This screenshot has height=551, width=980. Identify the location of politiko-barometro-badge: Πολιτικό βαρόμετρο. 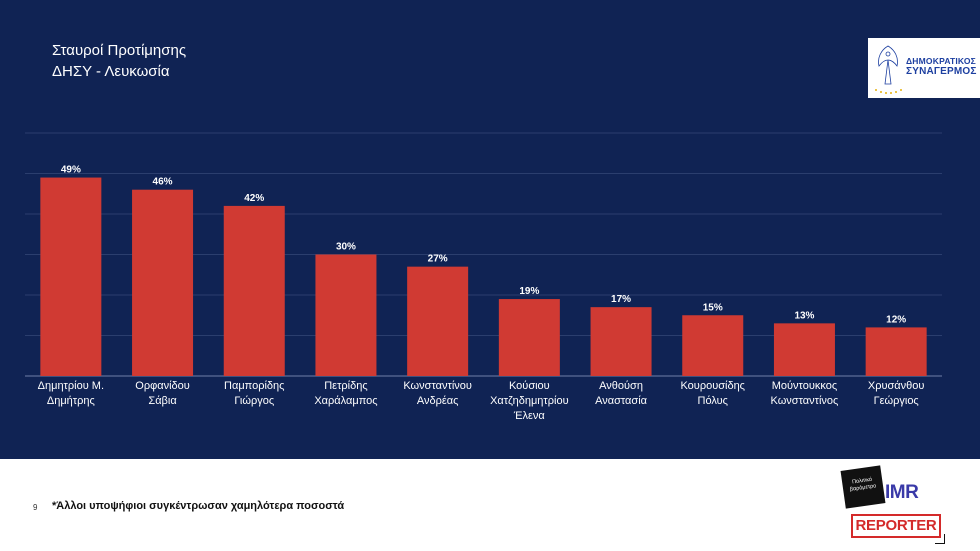
(863, 487).